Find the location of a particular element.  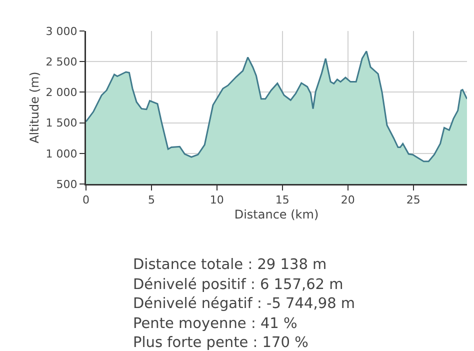

x-tick-label: 20 is located at coordinates (347, 200).